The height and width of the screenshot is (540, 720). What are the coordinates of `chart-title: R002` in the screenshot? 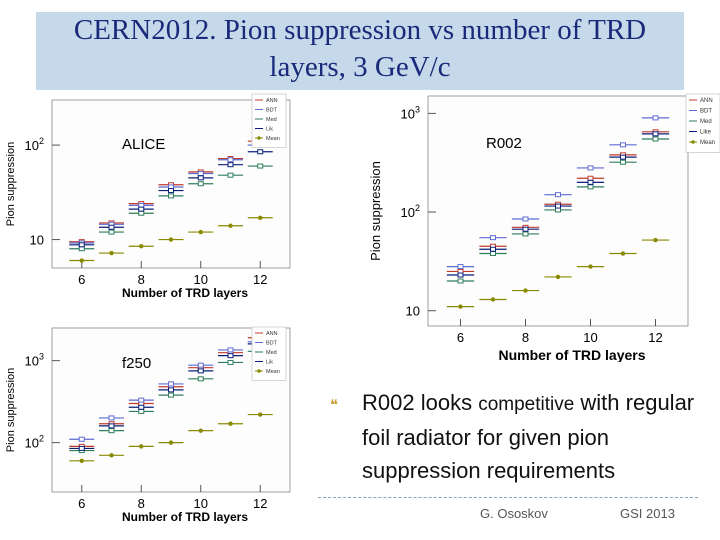 It's located at (504, 143).